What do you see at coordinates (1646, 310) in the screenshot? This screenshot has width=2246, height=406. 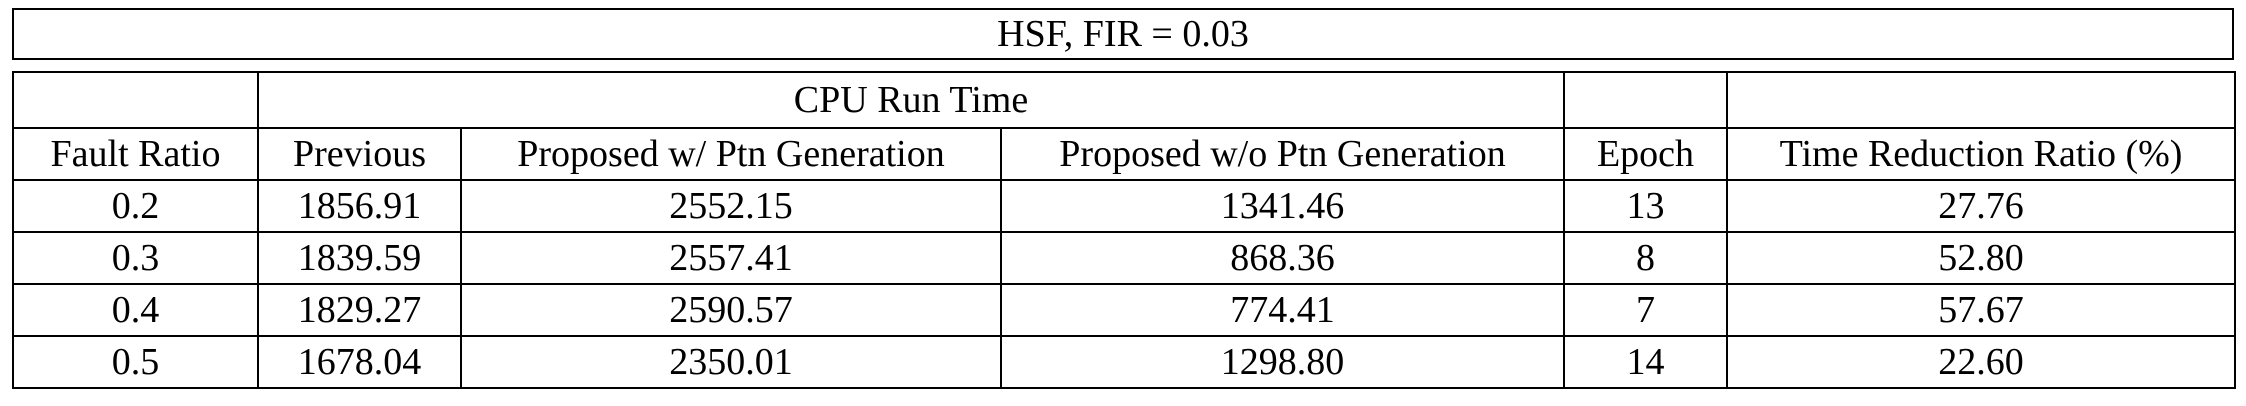 I see `table-cell: 7` at bounding box center [1646, 310].